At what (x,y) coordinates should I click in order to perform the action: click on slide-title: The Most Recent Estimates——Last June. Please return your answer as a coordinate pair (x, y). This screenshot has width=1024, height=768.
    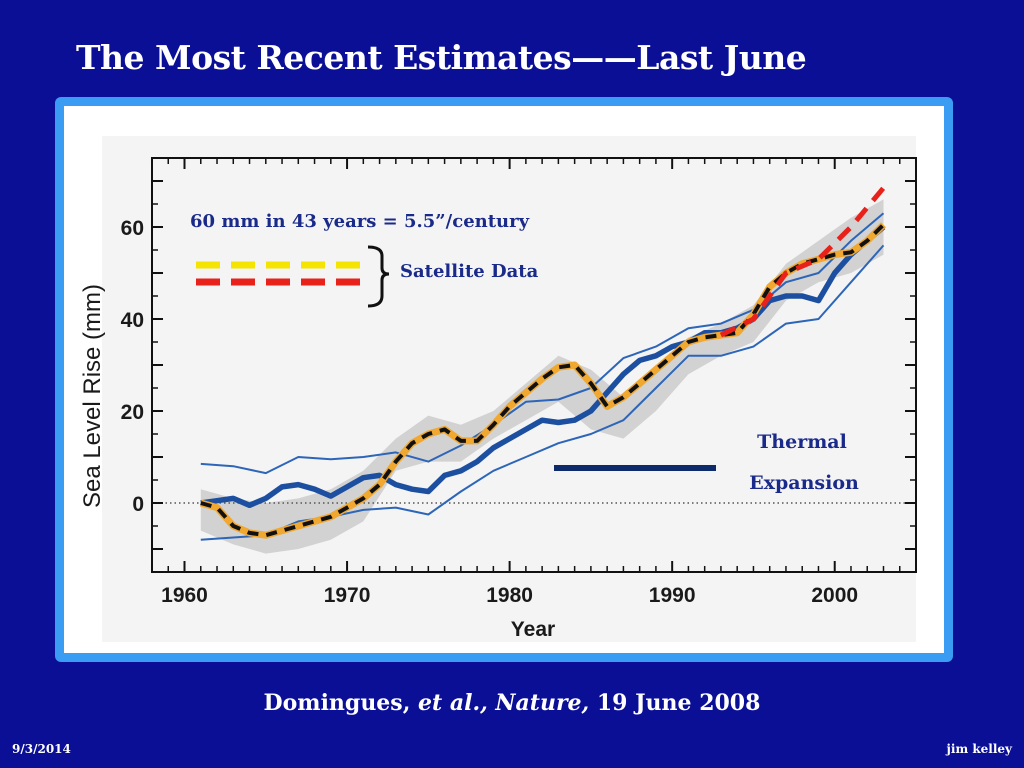
    Looking at the image, I should click on (441, 57).